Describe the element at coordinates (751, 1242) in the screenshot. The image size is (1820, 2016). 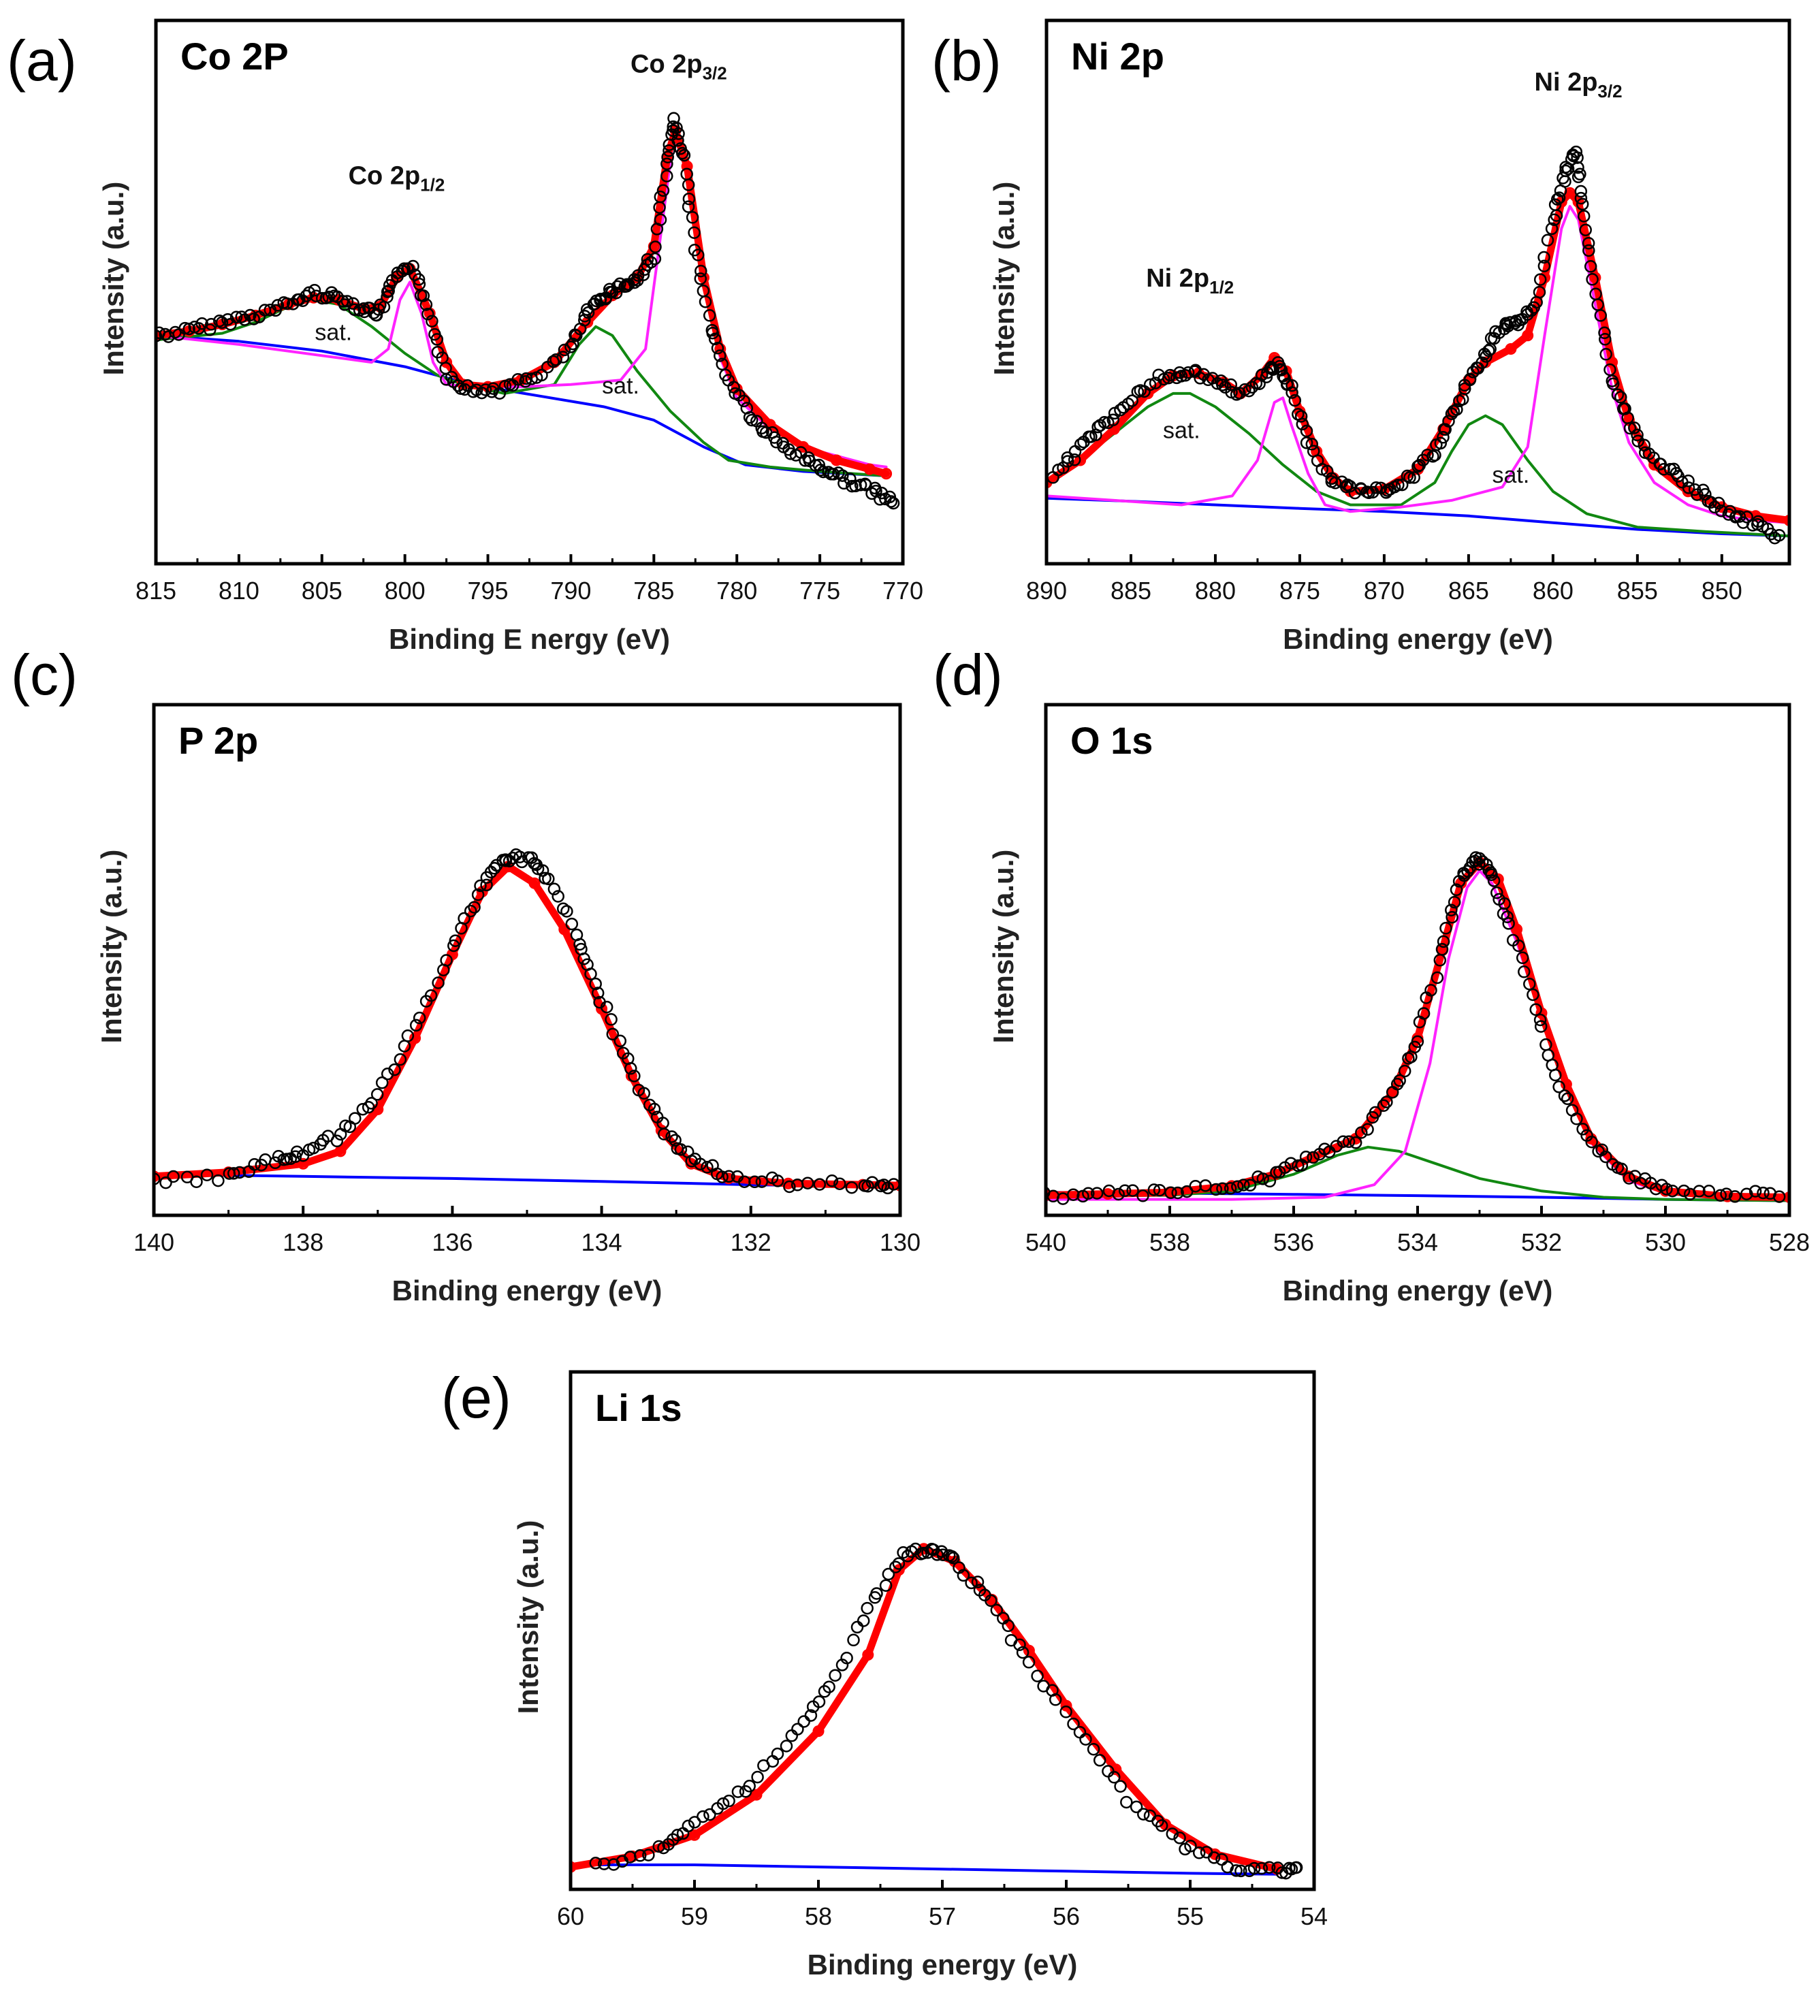
I see `x-tick-label: 132` at that location.